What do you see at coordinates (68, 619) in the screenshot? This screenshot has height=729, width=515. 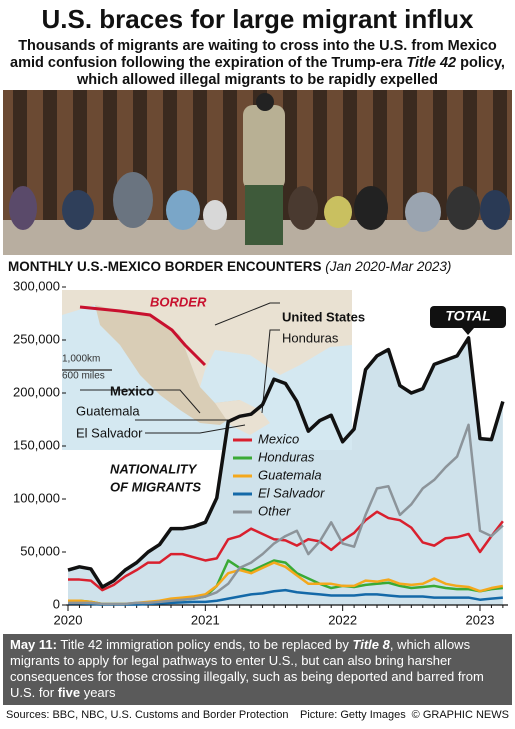 I see `x-tick-label: 2020` at bounding box center [68, 619].